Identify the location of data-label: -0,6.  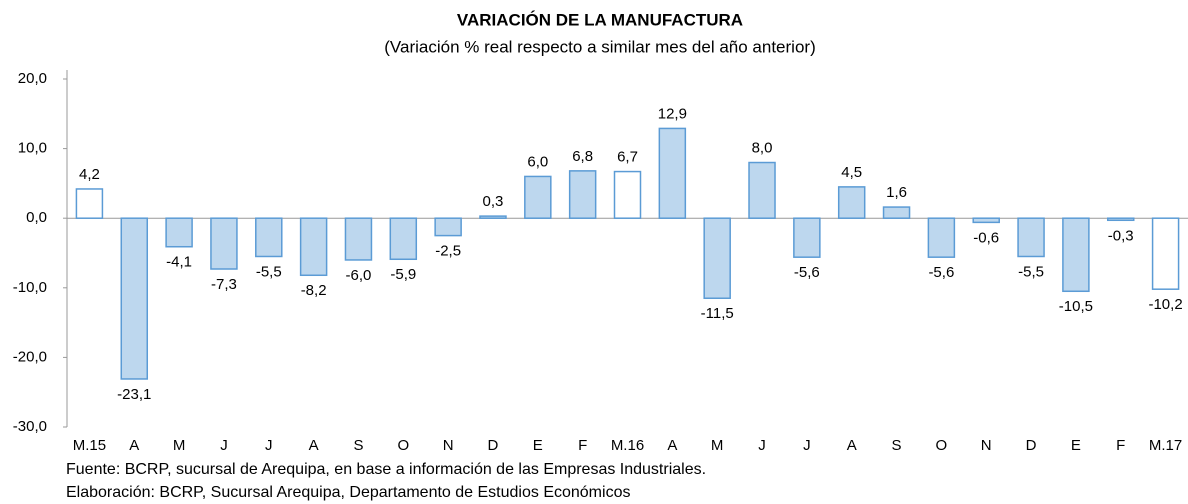
(986, 237).